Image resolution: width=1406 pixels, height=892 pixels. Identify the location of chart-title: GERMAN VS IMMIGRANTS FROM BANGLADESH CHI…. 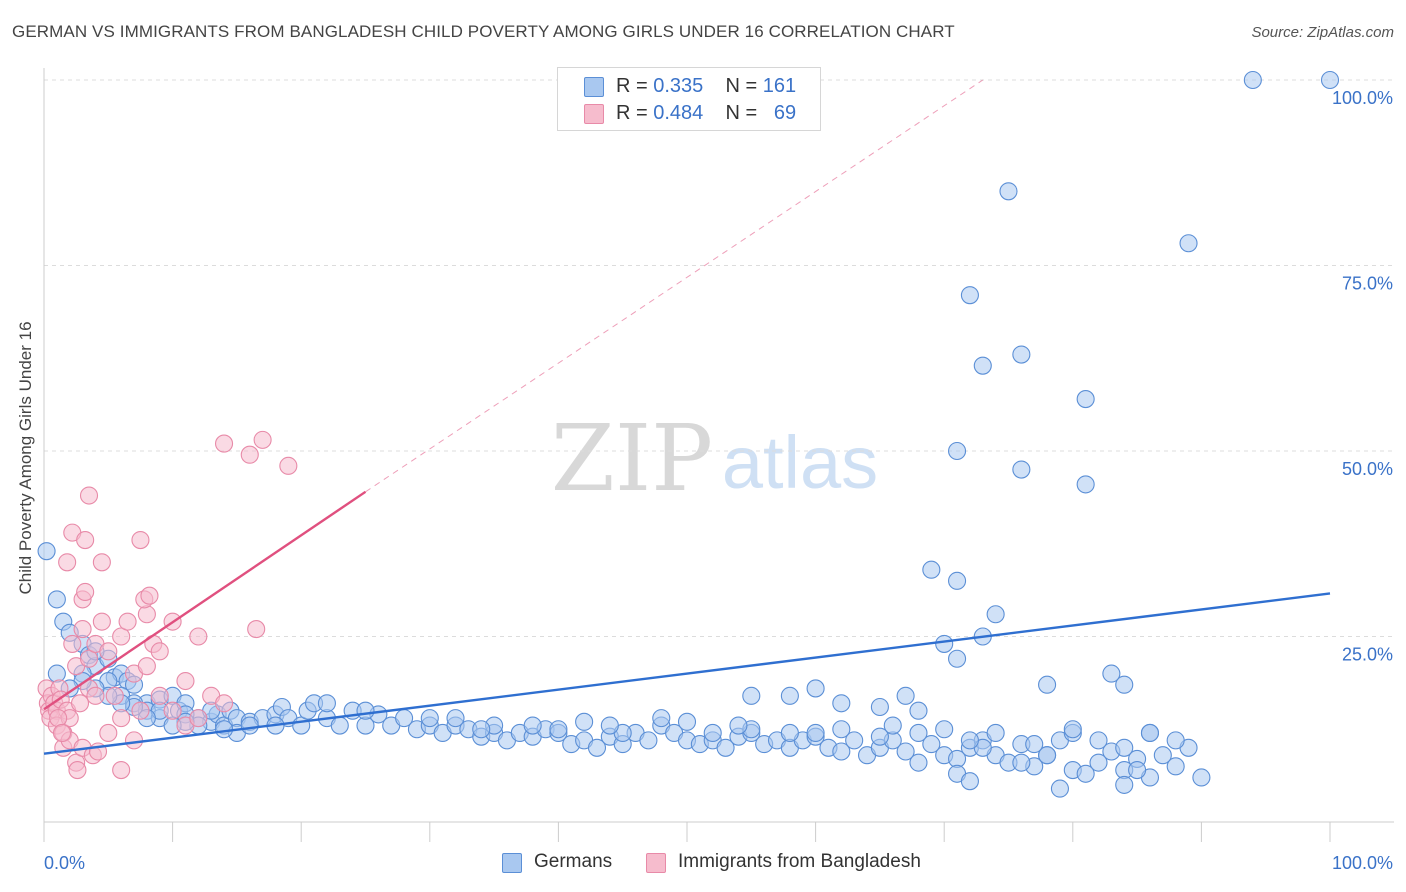
(483, 31).